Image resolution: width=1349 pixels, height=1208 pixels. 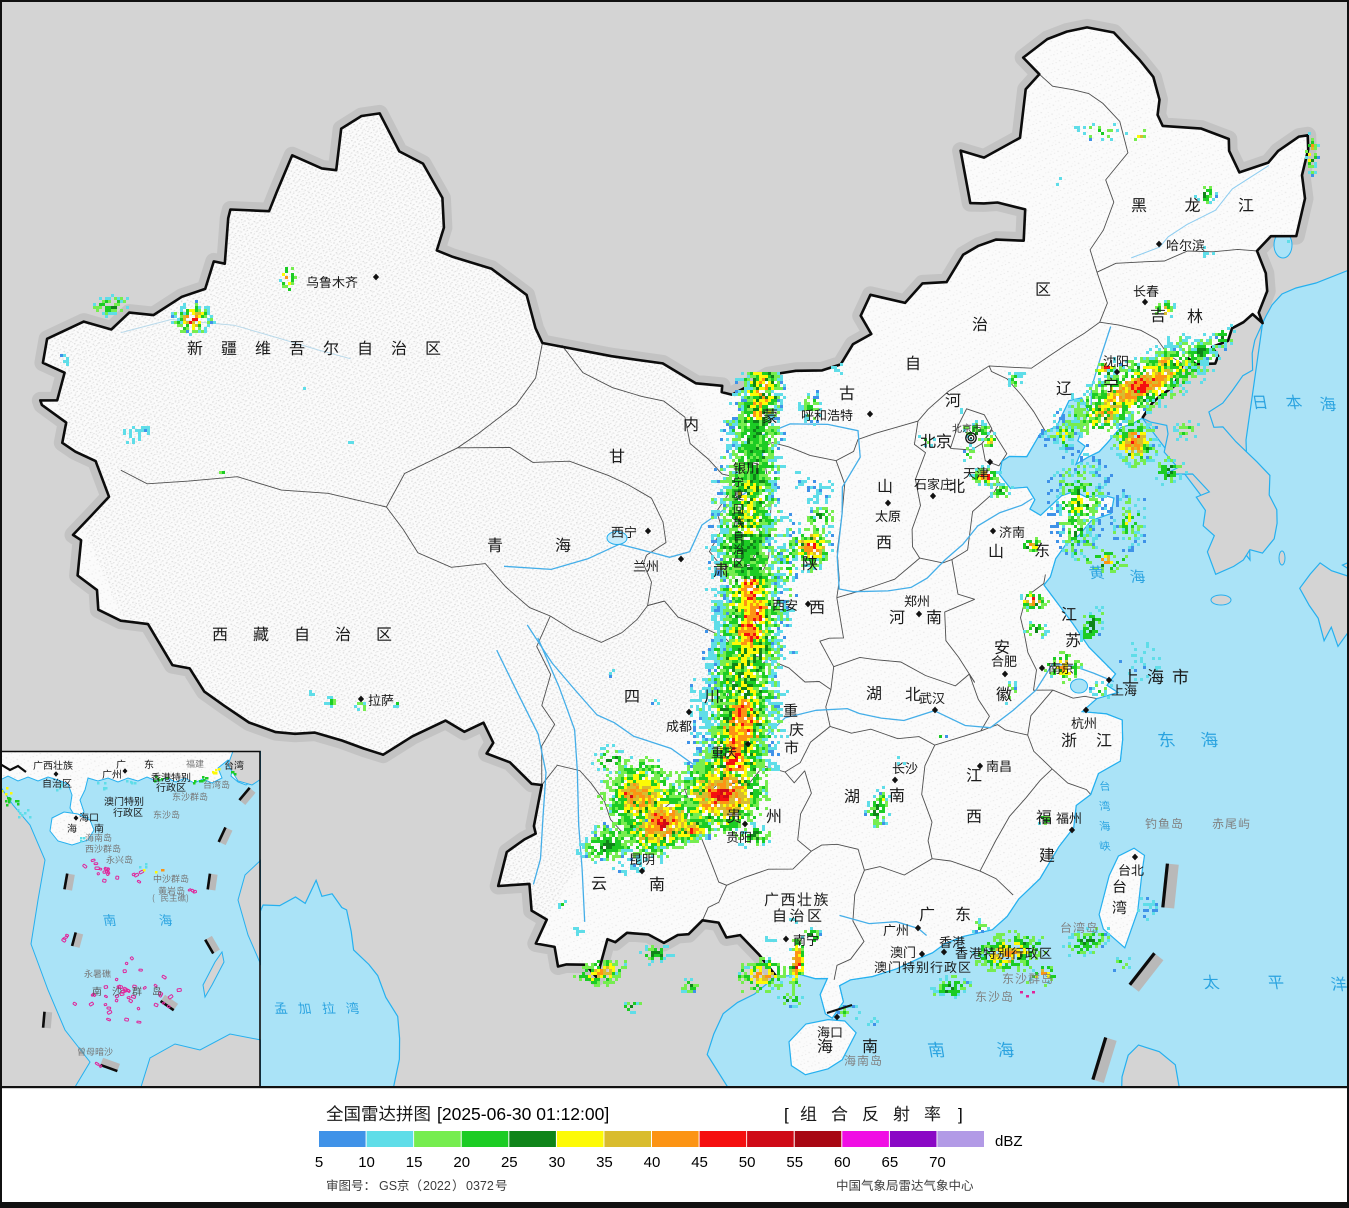 What do you see at coordinates (414, 1162) in the screenshot?
I see `svg-text: 15` at bounding box center [414, 1162].